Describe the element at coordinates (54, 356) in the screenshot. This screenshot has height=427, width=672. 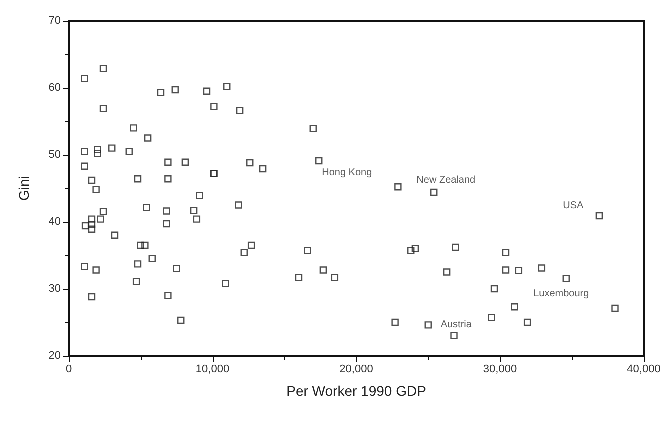
I see `y-tick-label: 20` at that location.